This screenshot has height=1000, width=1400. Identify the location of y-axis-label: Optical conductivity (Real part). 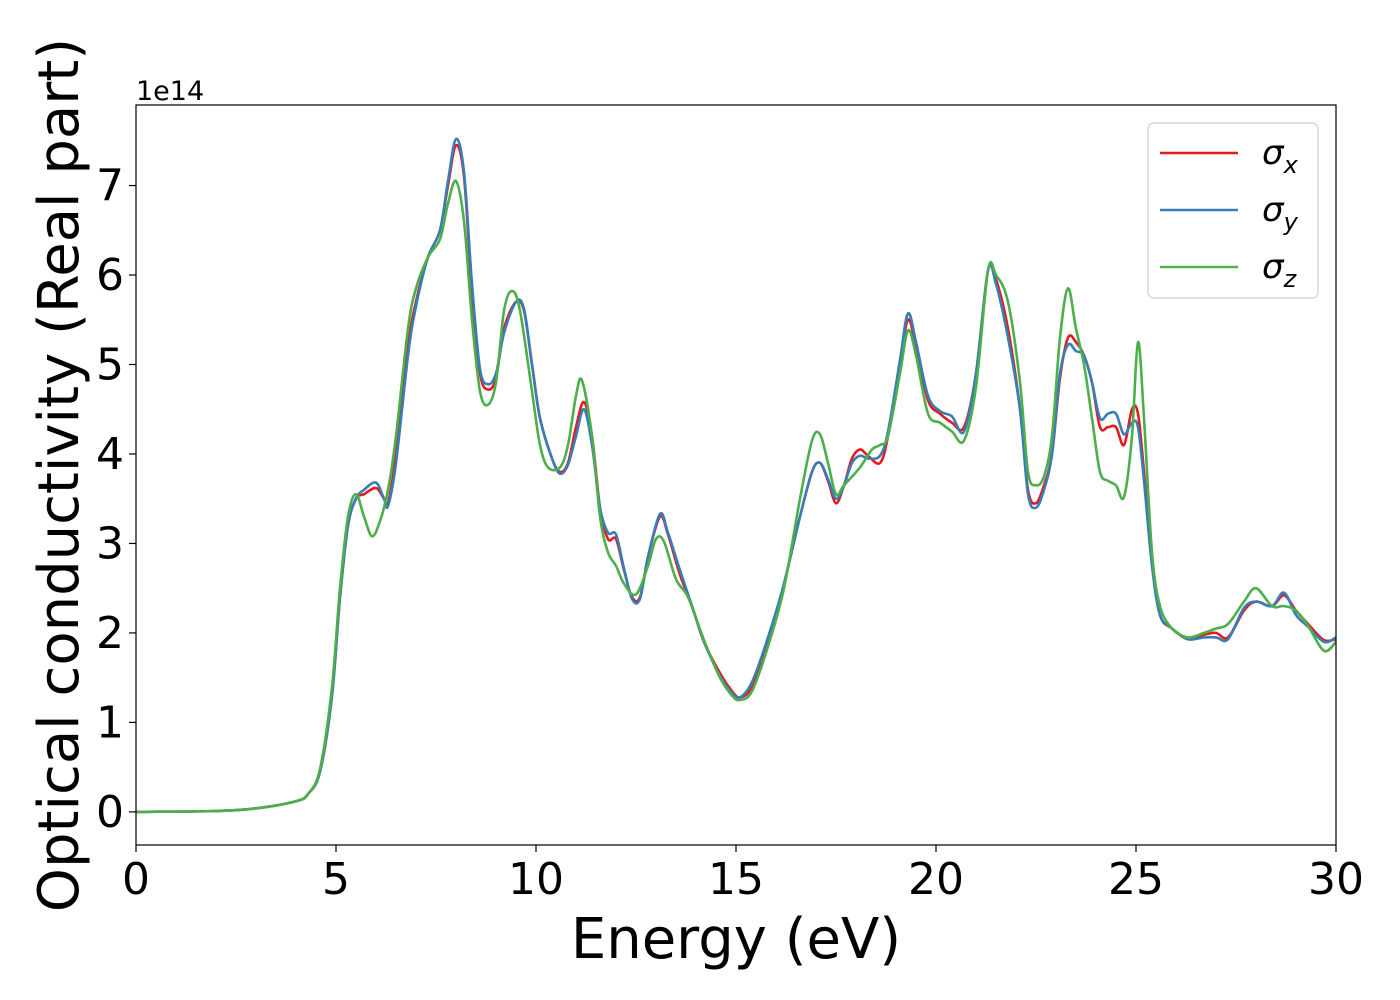
(59, 475).